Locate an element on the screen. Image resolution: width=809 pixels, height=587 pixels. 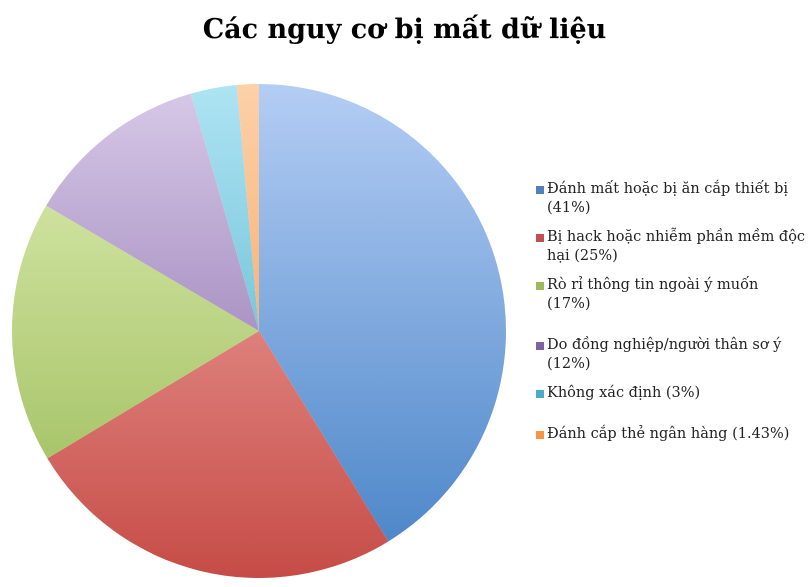
legend-item: Đánh mất hoặc bị ăn cắp thiết bị (41%) is located at coordinates (671, 199).